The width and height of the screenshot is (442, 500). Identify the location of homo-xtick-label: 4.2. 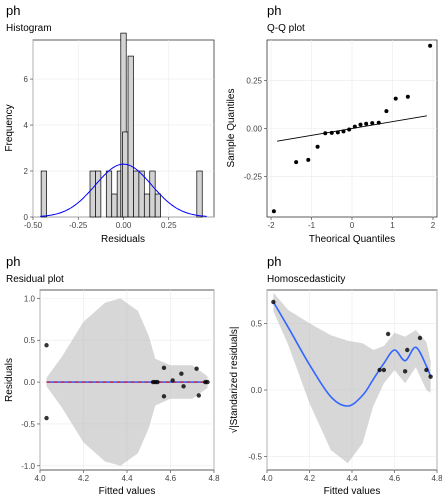
(310, 478).